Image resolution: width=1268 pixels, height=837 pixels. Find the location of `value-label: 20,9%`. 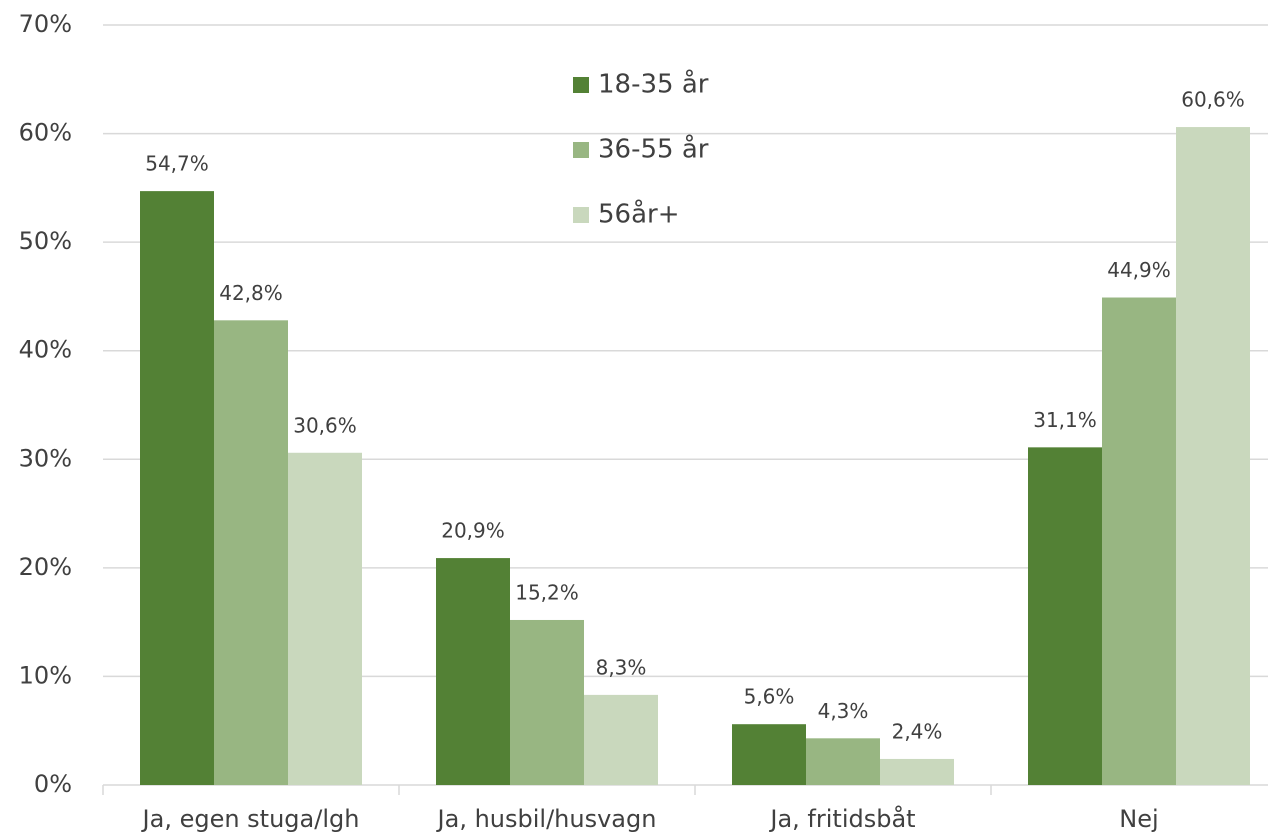

value-label: 20,9% is located at coordinates (473, 531).